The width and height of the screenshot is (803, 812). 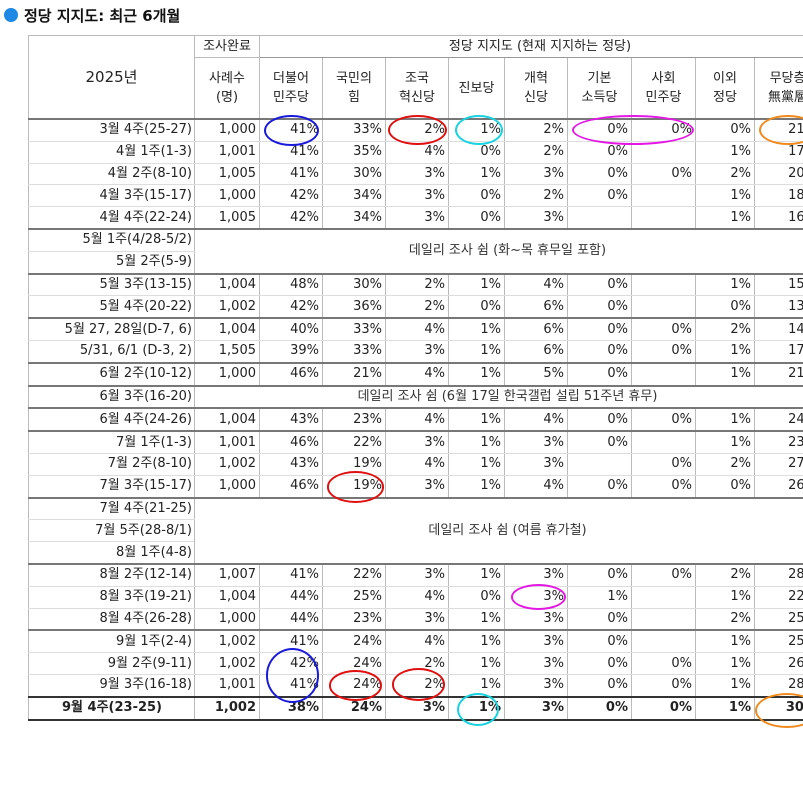 What do you see at coordinates (111, 574) in the screenshot?
I see `period-cell: 8월 2주(12-14)` at bounding box center [111, 574].